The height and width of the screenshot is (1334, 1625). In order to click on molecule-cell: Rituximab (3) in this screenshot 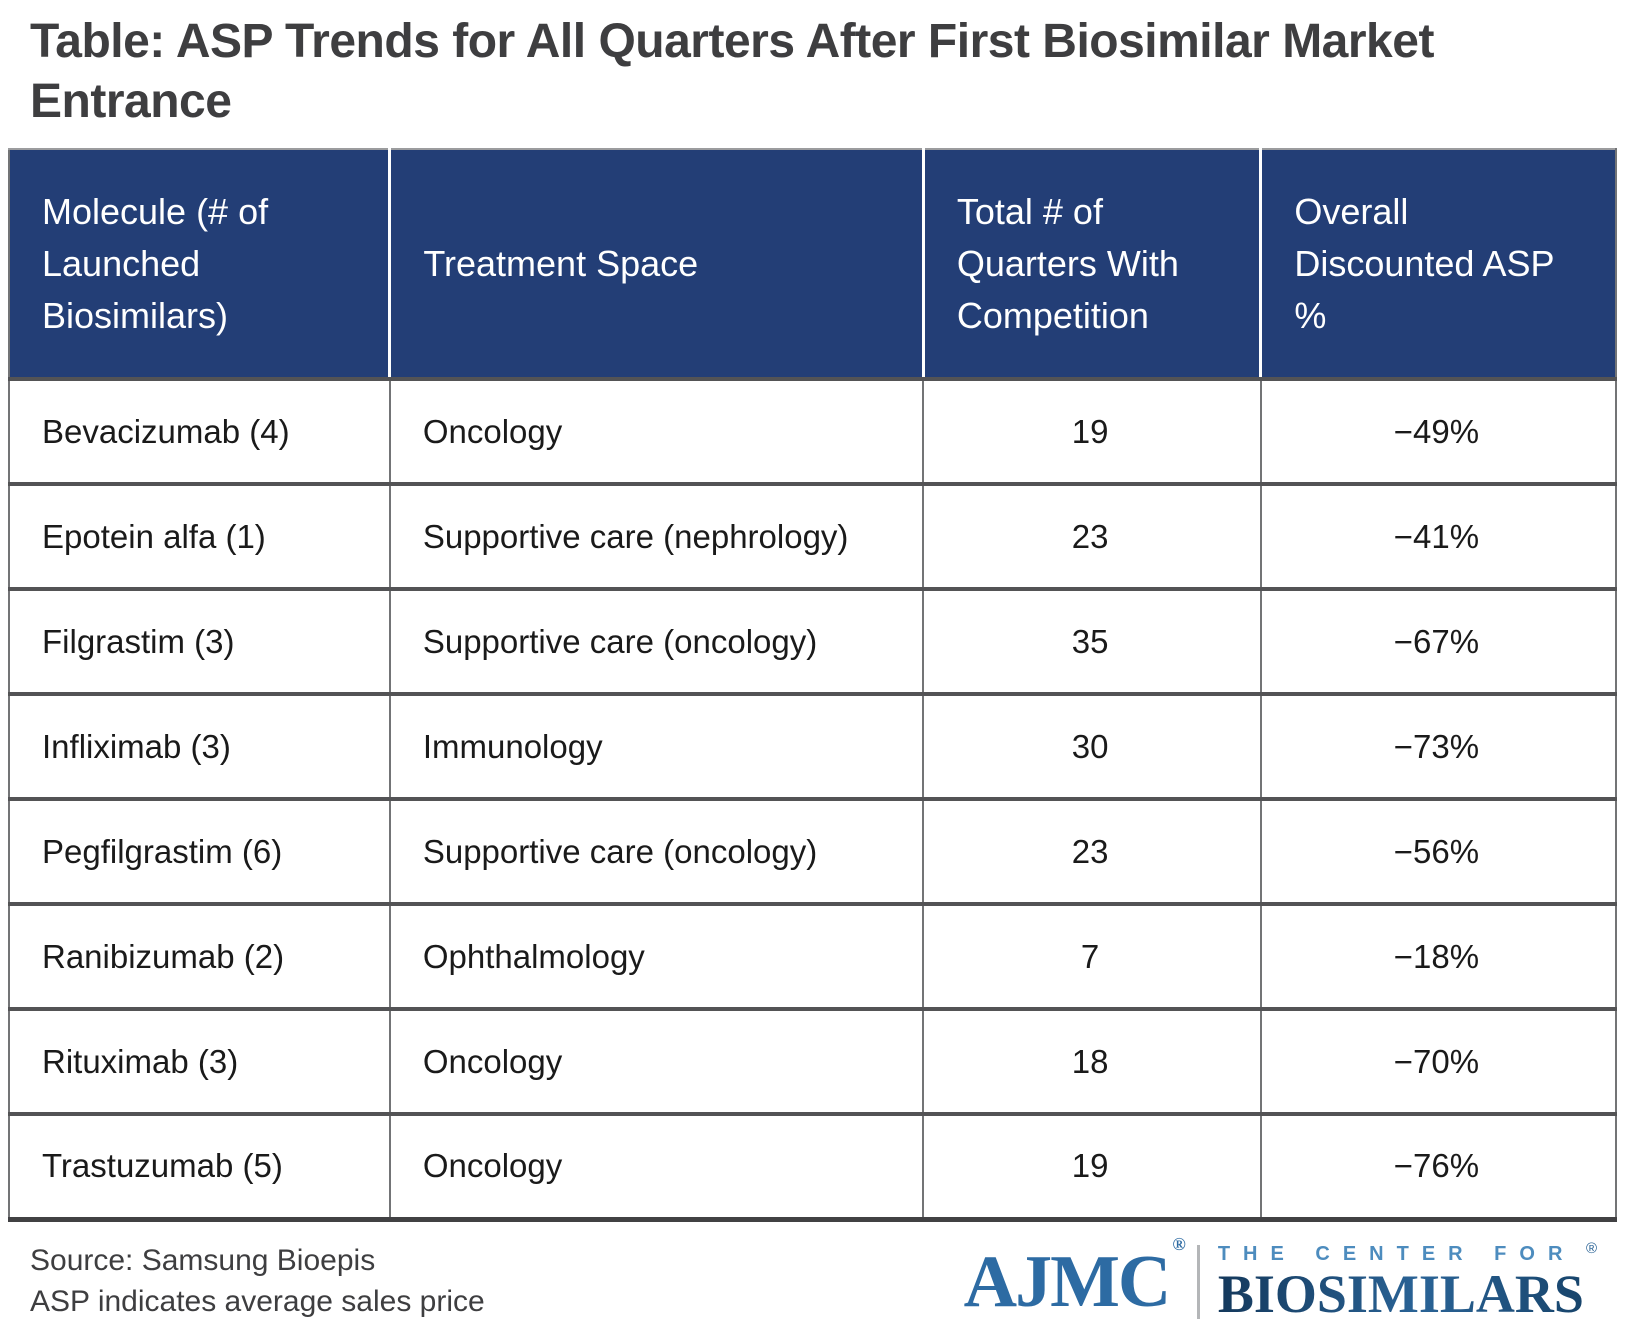, I will do `click(200, 1060)`.